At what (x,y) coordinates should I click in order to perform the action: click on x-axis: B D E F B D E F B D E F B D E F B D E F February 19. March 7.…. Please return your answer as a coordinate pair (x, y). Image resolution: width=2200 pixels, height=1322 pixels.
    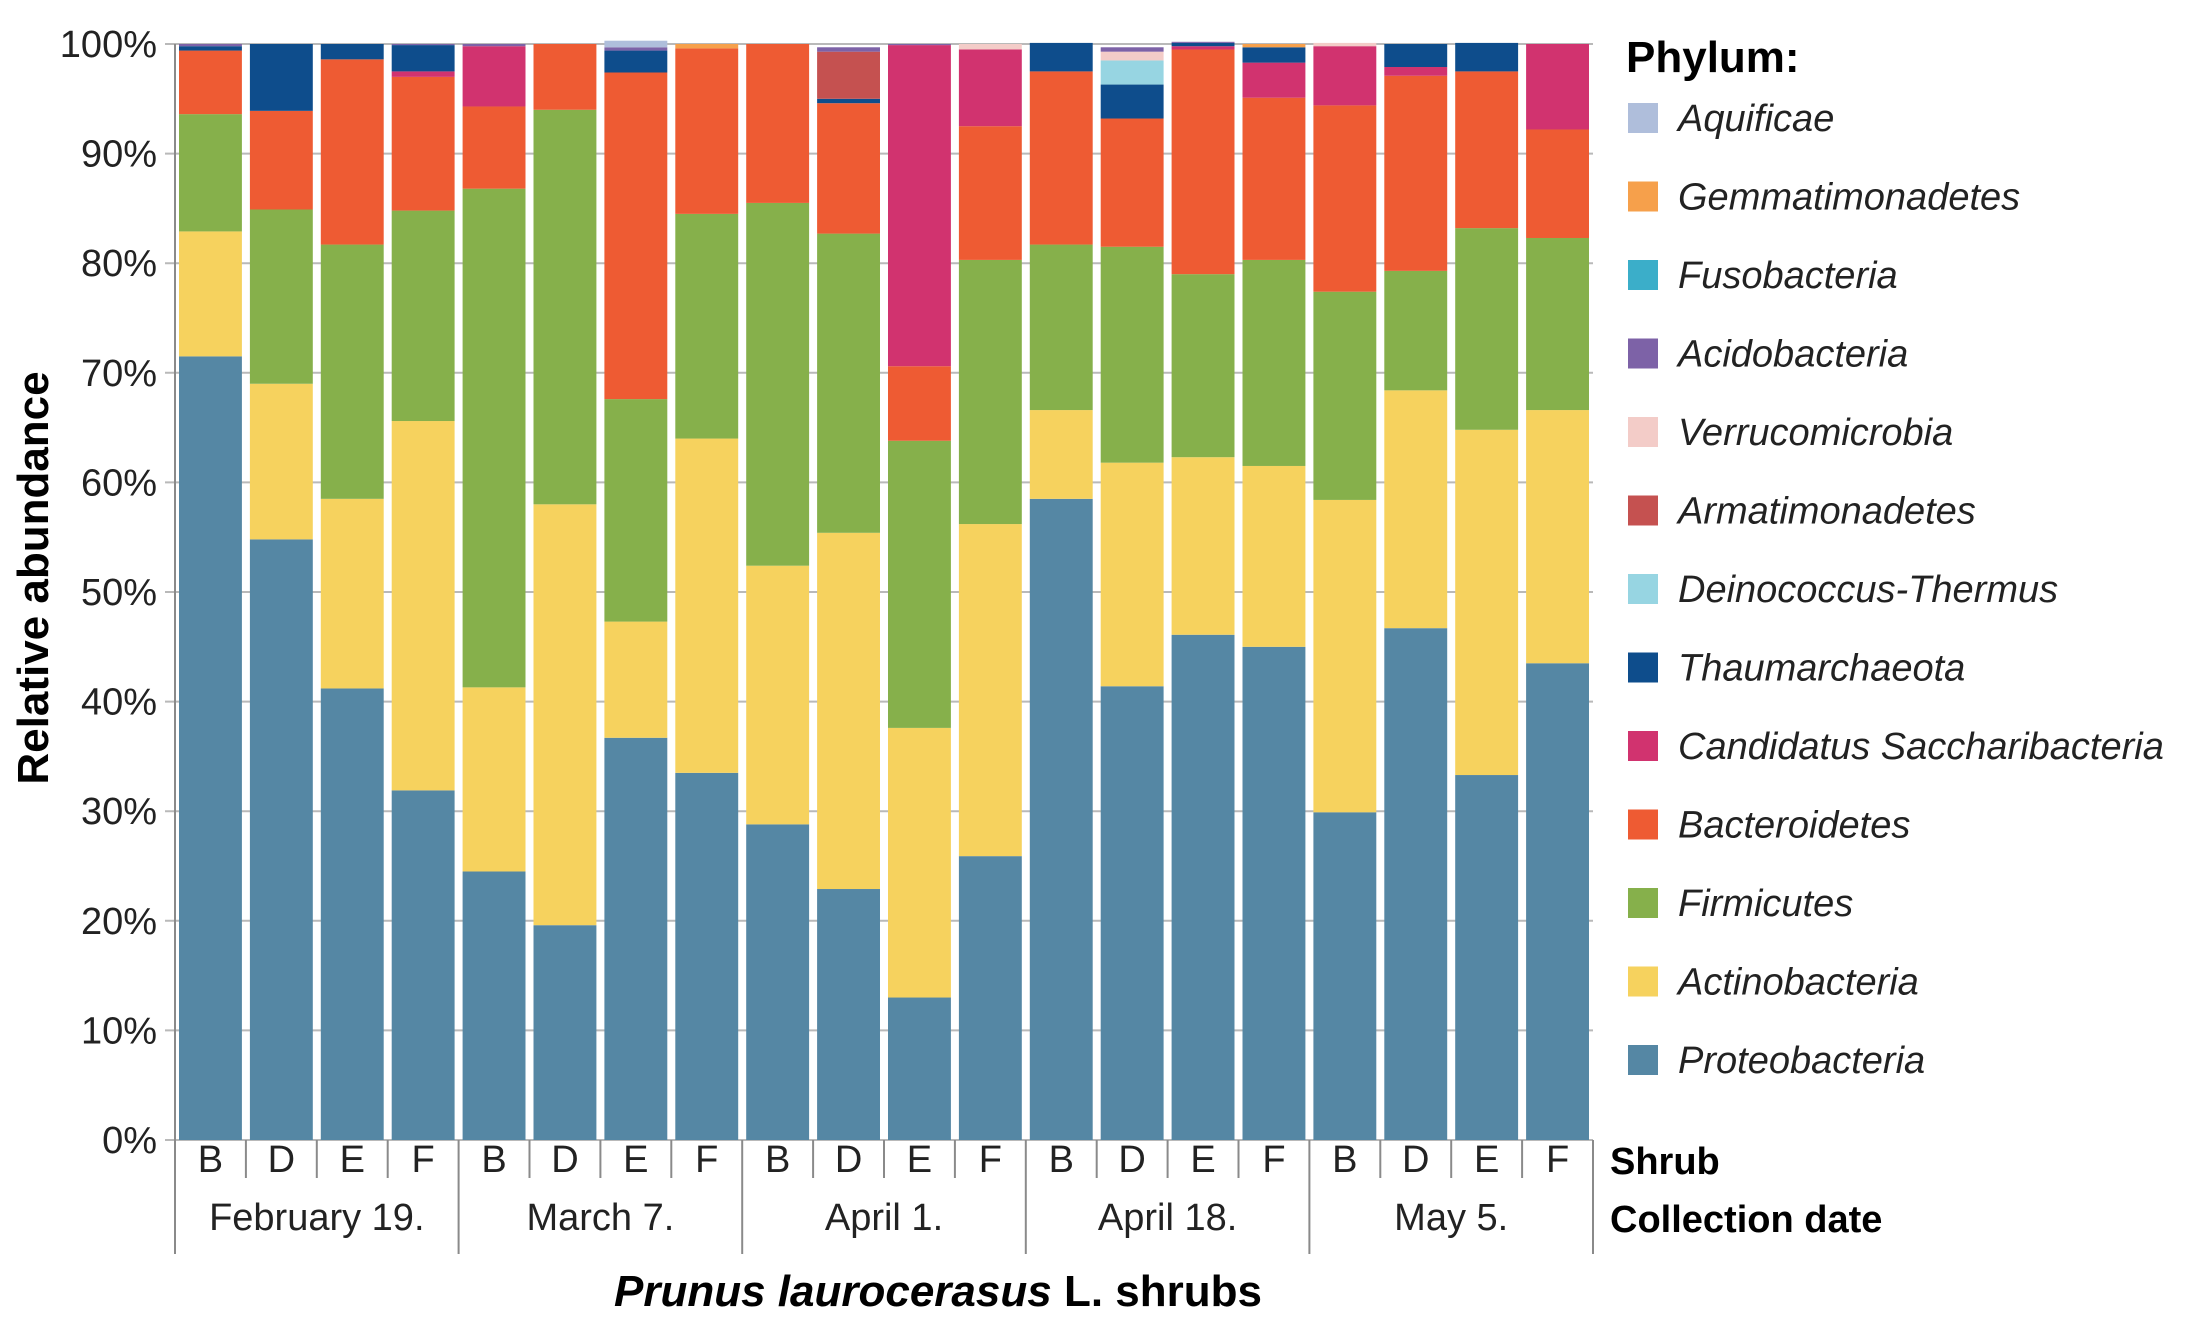
    Looking at the image, I should click on (1028, 1196).